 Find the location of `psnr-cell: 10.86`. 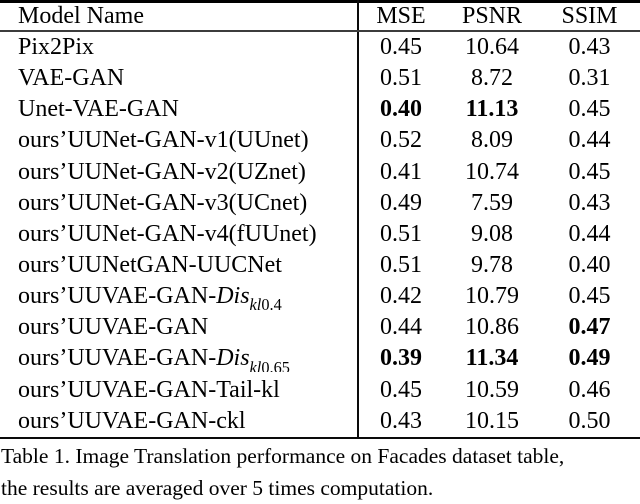

psnr-cell: 10.86 is located at coordinates (492, 327).